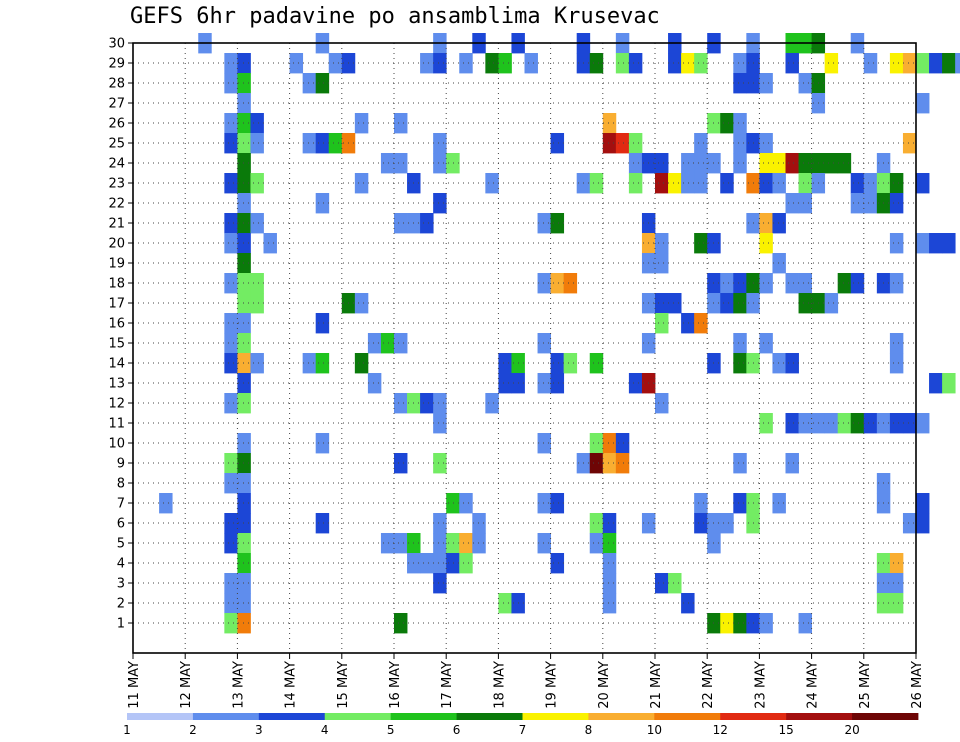 This screenshot has height=742, width=960. I want to click on legend-label: 6, so click(457, 730).